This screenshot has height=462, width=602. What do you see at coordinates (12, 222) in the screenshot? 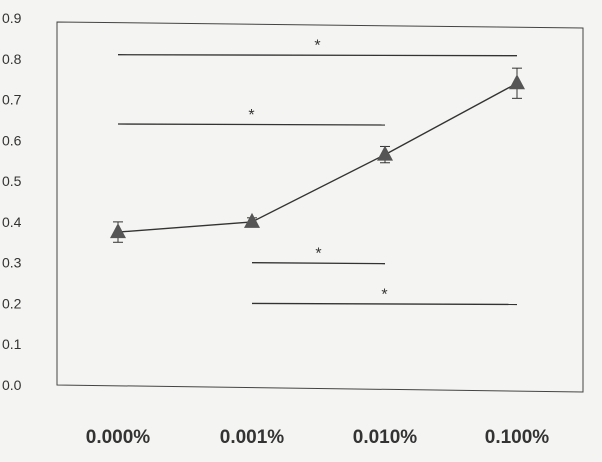
I see `y-tick-label: 0.4` at bounding box center [12, 222].